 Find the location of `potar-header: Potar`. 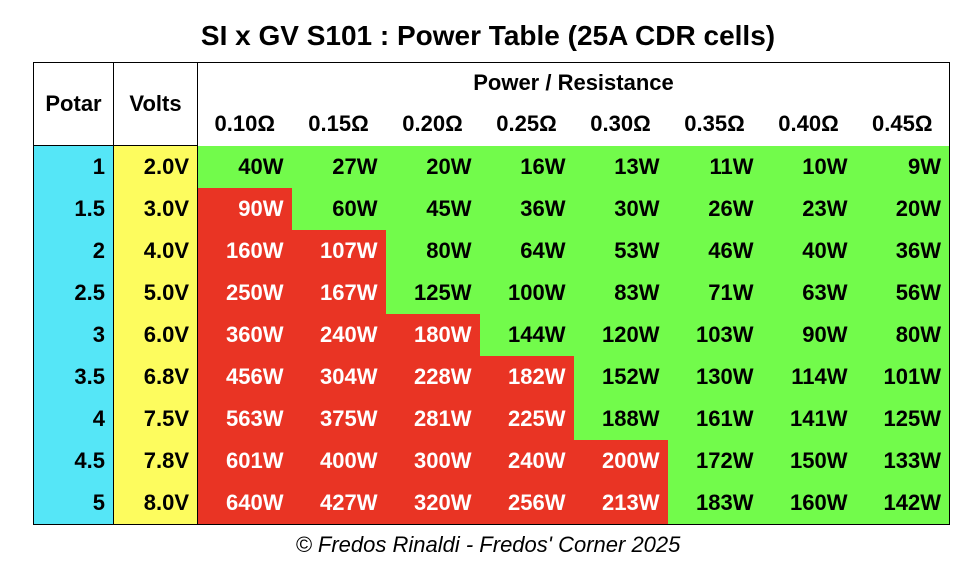

potar-header: Potar is located at coordinates (73, 104).